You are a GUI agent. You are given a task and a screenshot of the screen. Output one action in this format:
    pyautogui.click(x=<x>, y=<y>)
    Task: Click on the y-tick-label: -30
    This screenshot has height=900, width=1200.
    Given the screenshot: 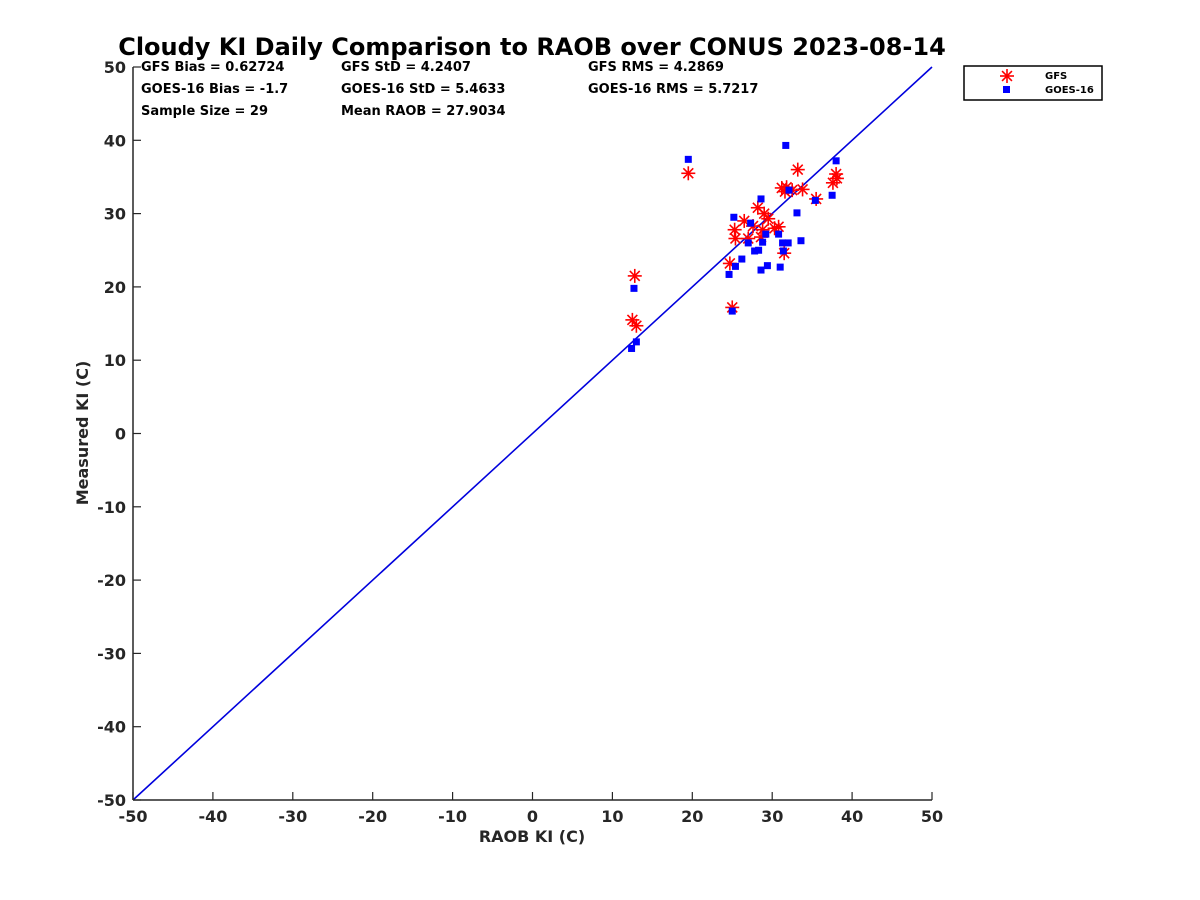 What is the action you would take?
    pyautogui.click(x=111, y=653)
    